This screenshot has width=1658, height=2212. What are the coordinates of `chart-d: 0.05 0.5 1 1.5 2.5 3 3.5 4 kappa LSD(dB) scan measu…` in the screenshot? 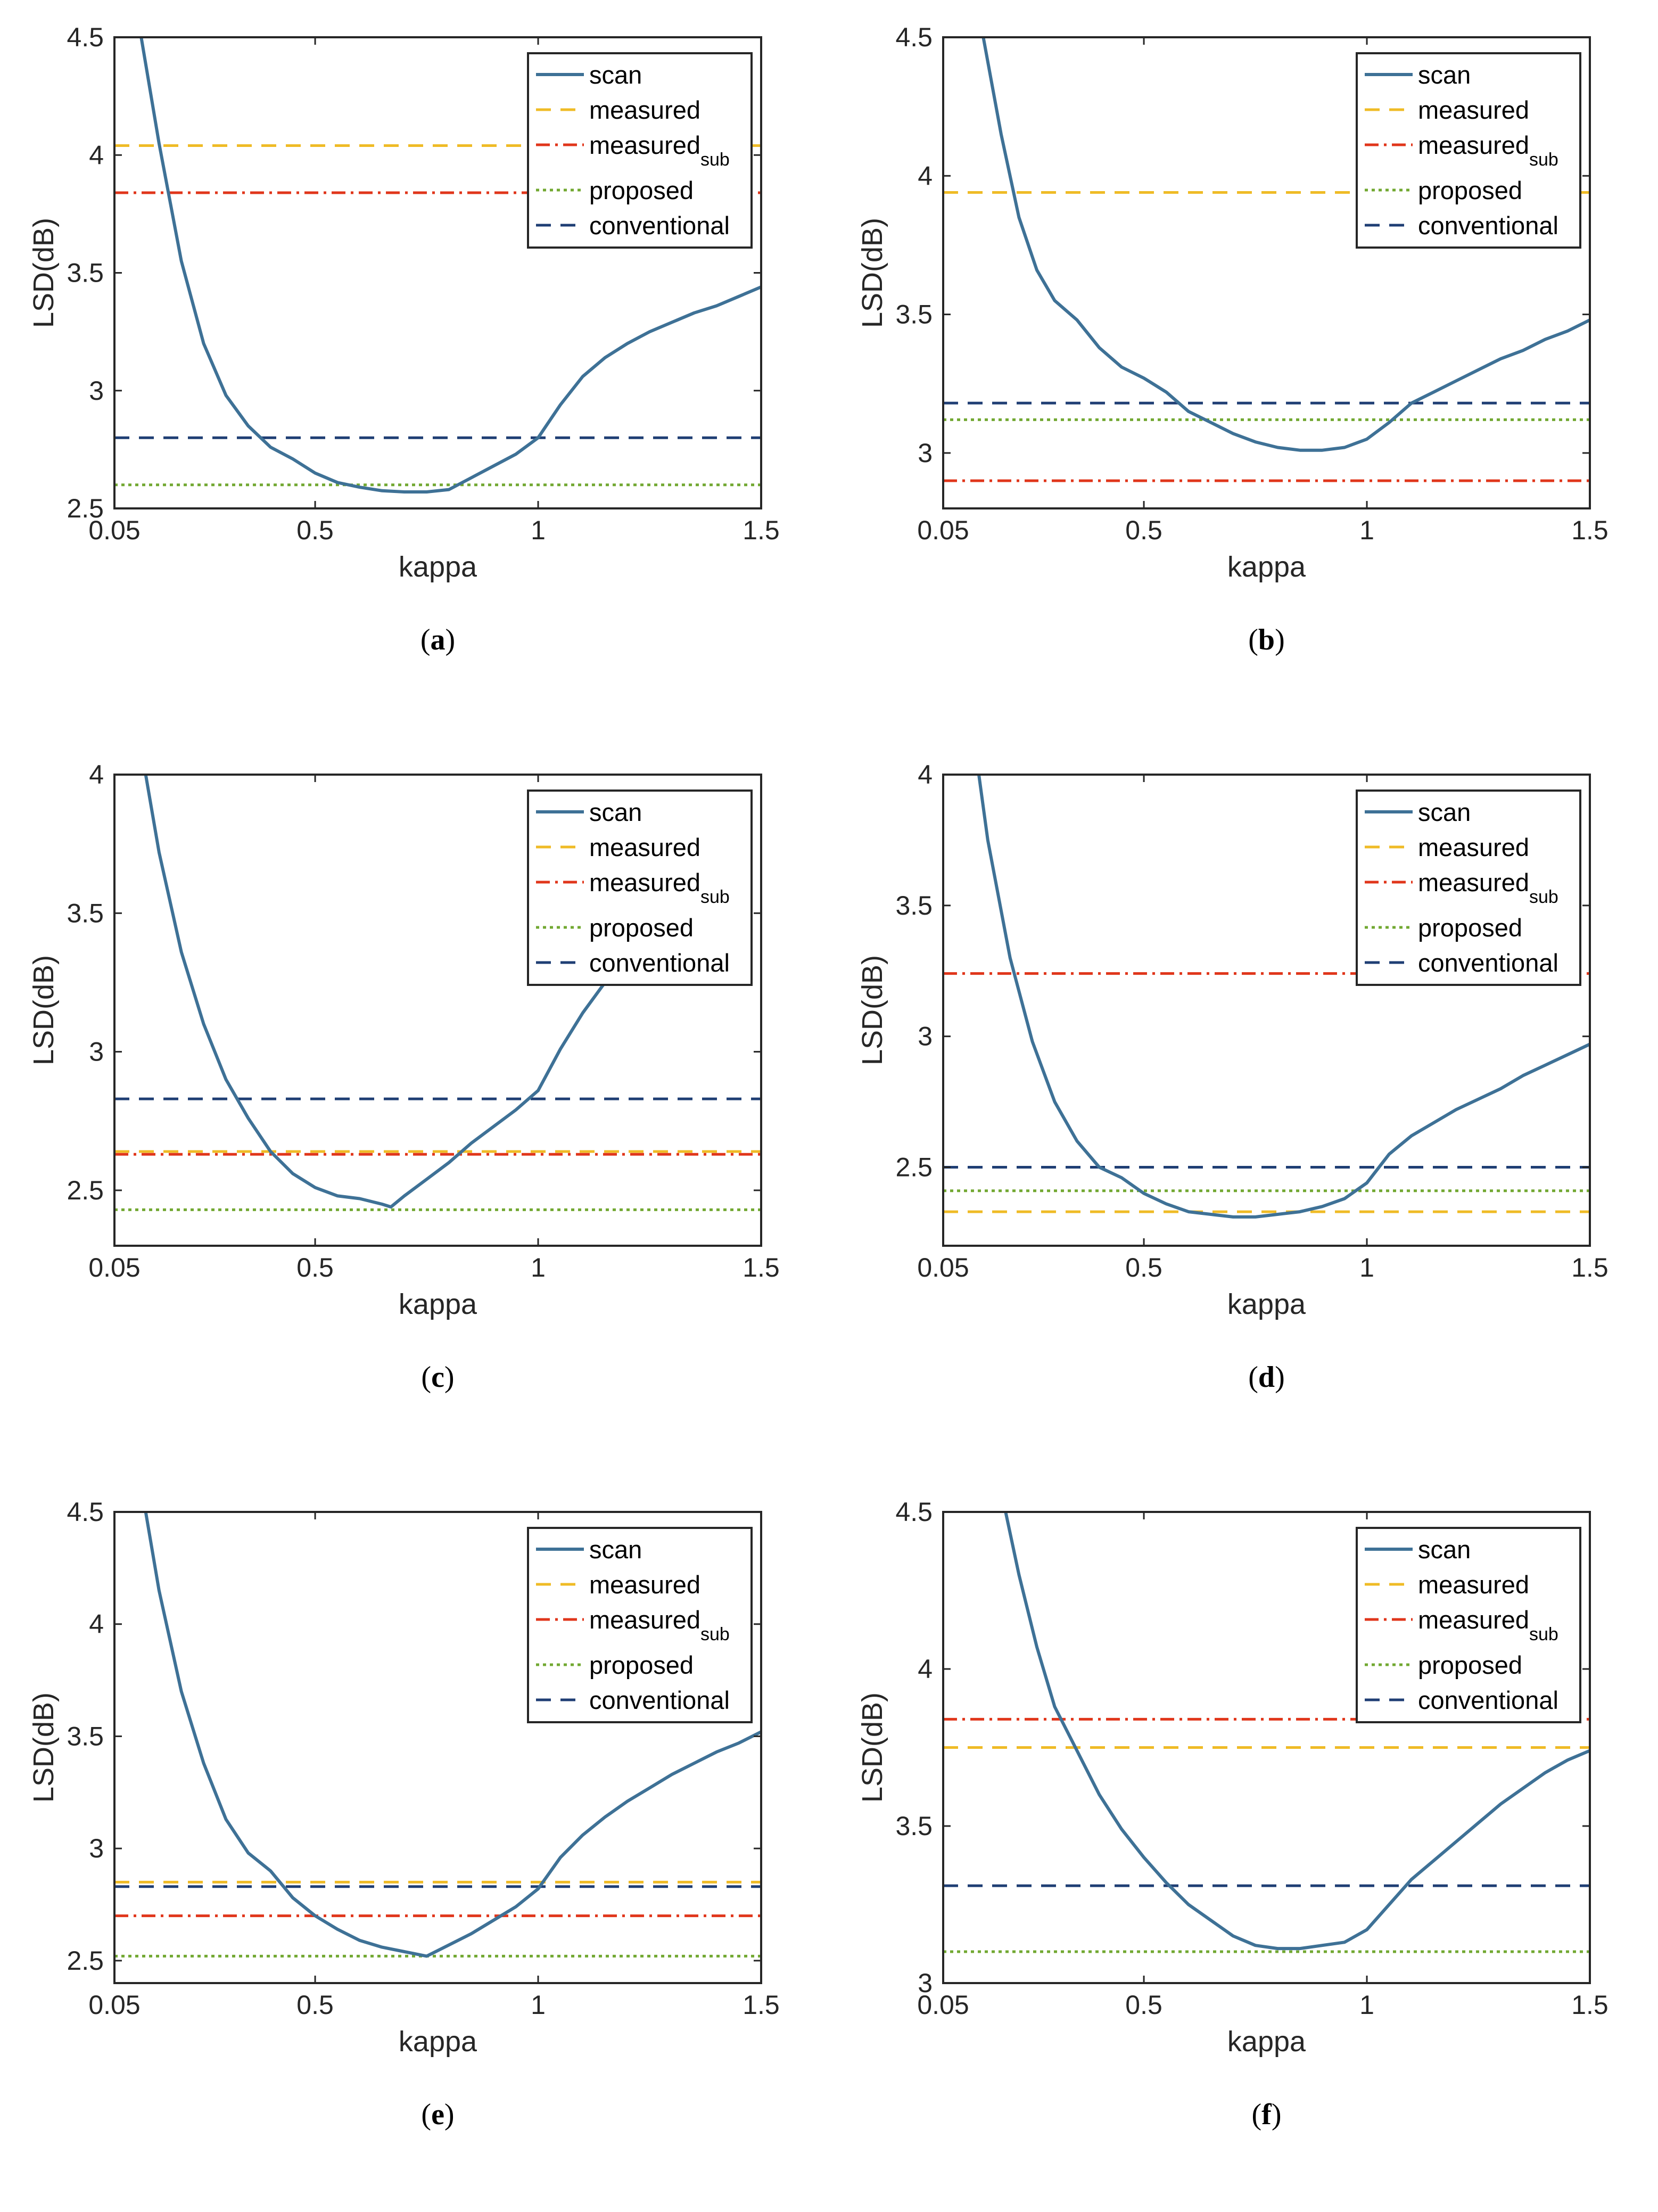 It's located at (1232, 1040).